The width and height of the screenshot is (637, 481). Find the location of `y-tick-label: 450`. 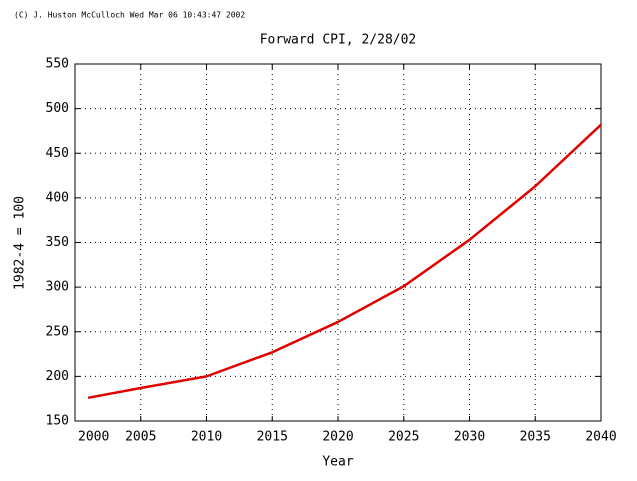

y-tick-label: 450 is located at coordinates (57, 153).